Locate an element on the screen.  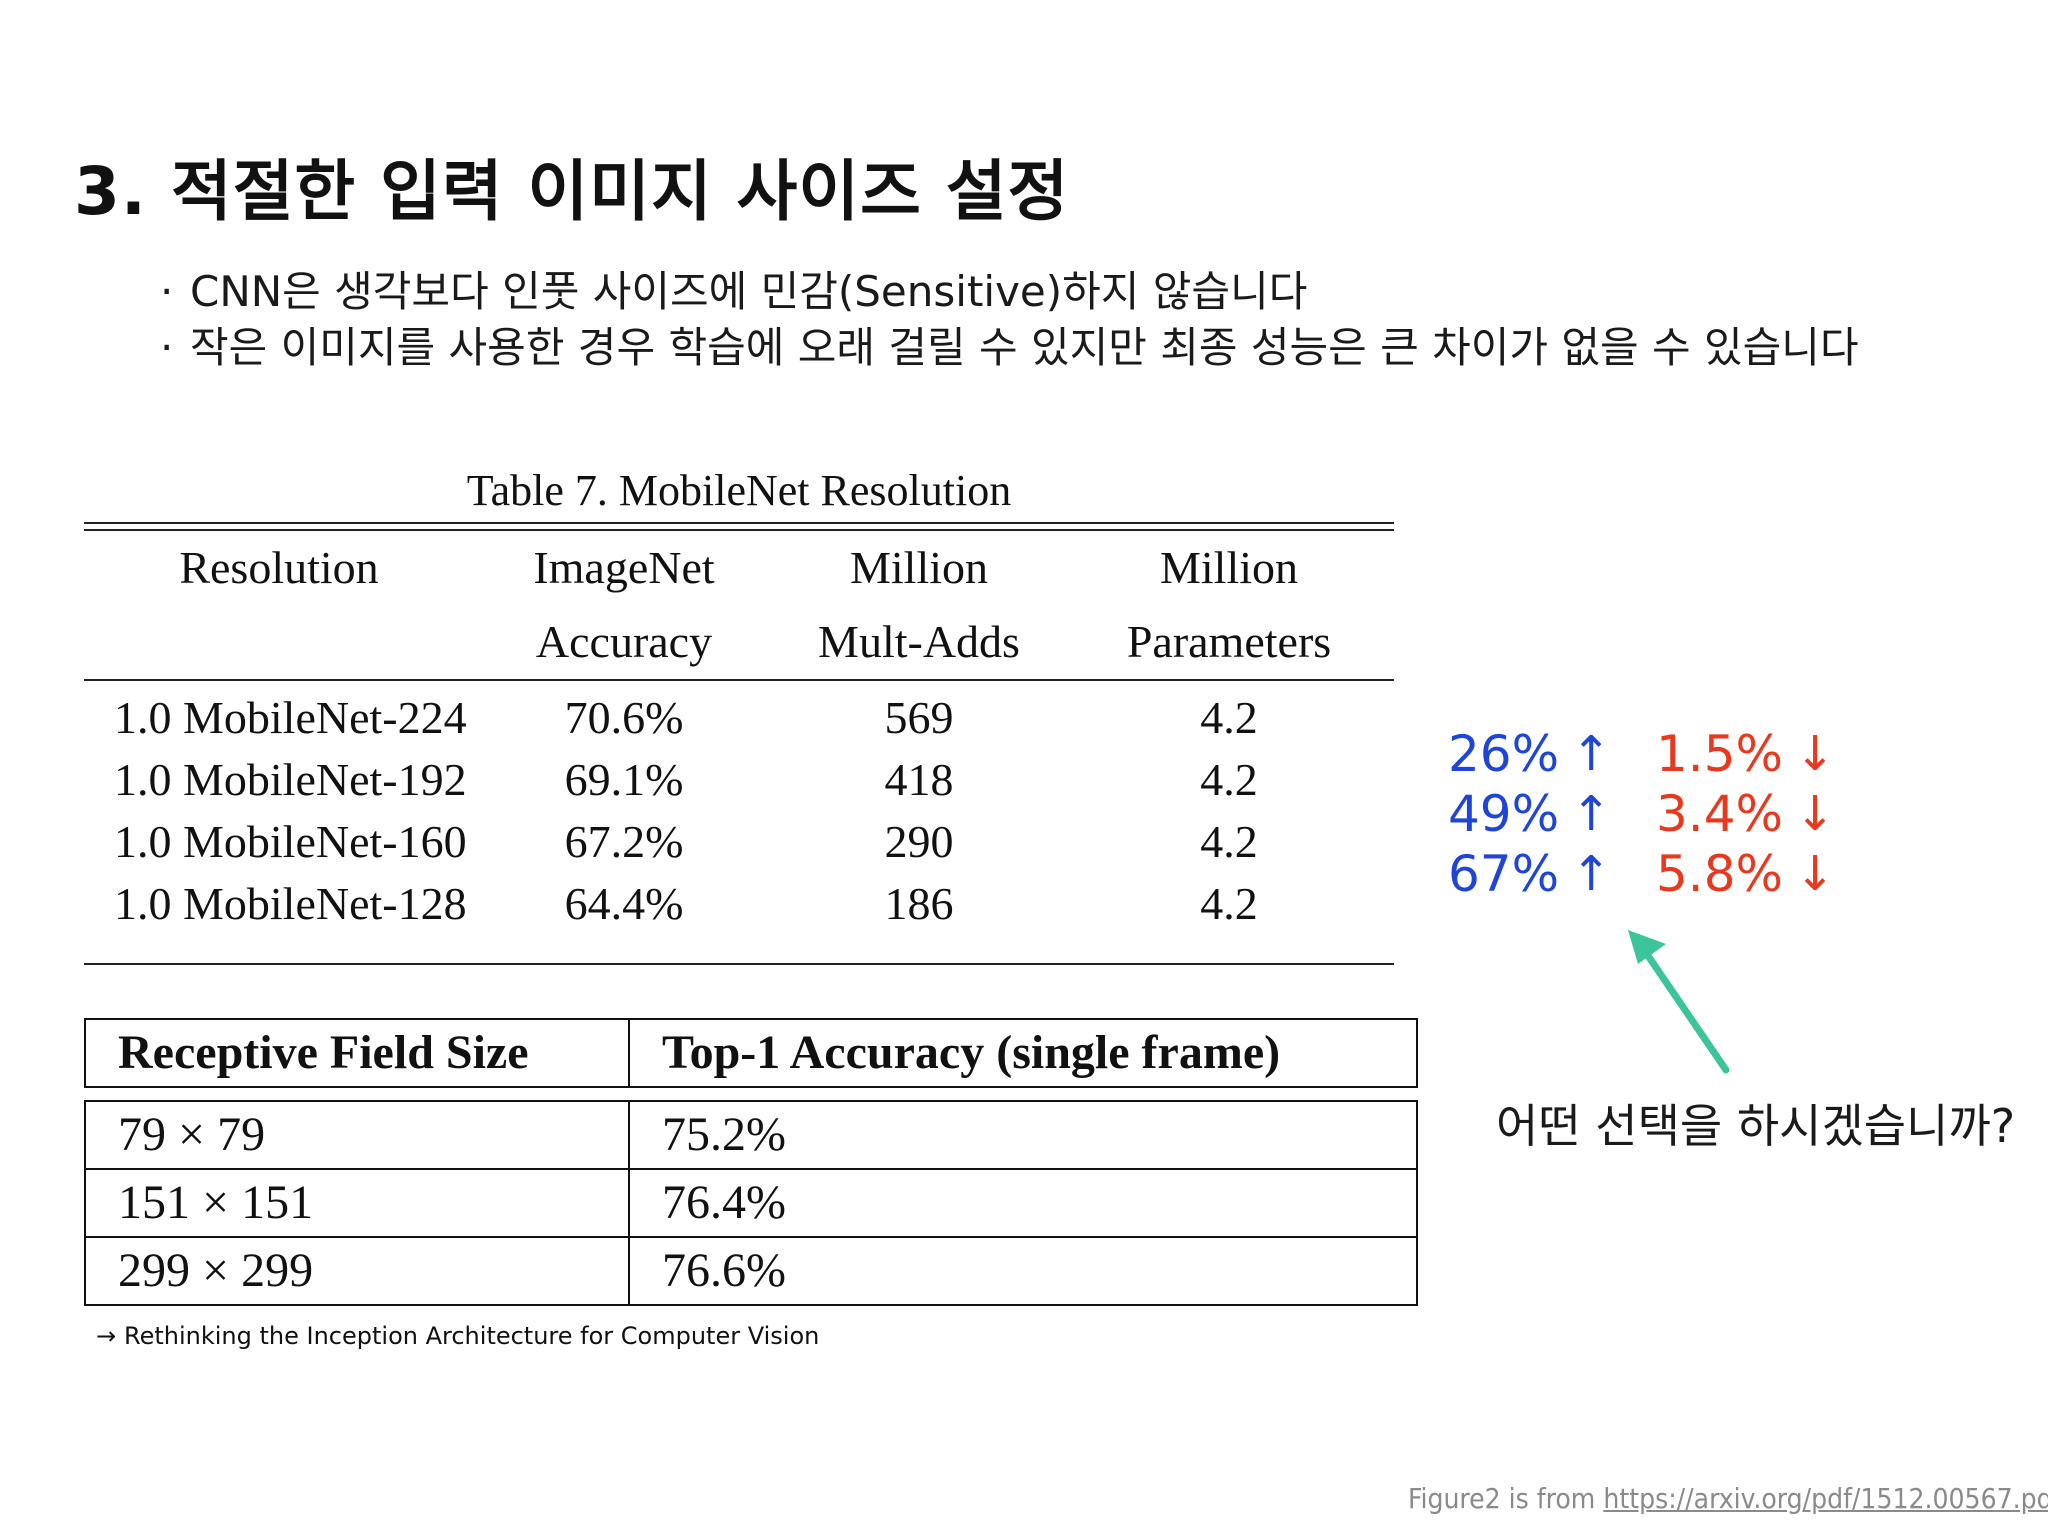
bullet-text: CNN은 생각보다 인풋 사이즈에 민감(Sensitive)하지 않습니다 is located at coordinates (749, 291).